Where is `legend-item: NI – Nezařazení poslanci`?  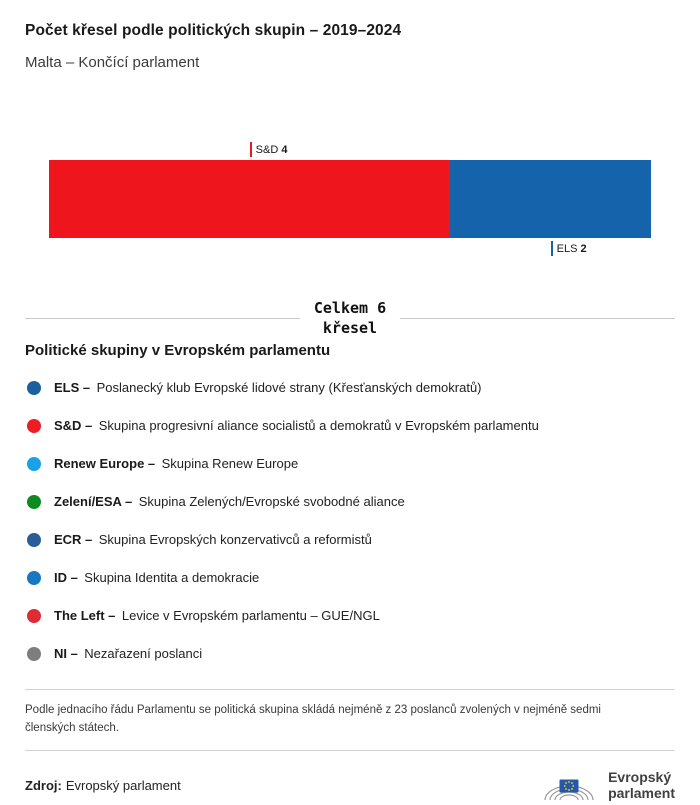 legend-item: NI – Nezařazení poslanci is located at coordinates (350, 654).